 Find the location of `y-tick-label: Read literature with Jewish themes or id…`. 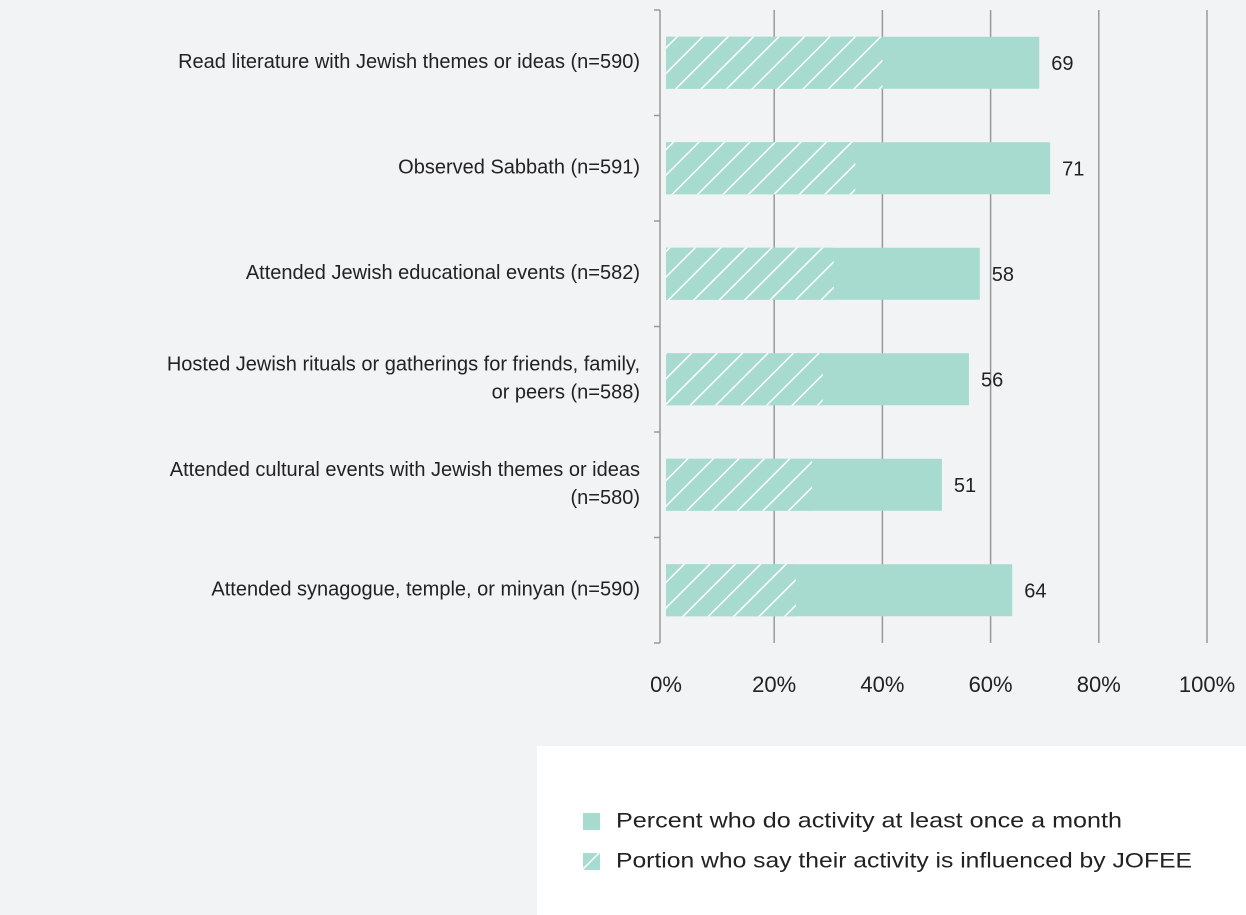

y-tick-label: Read literature with Jewish themes or id… is located at coordinates (409, 62).